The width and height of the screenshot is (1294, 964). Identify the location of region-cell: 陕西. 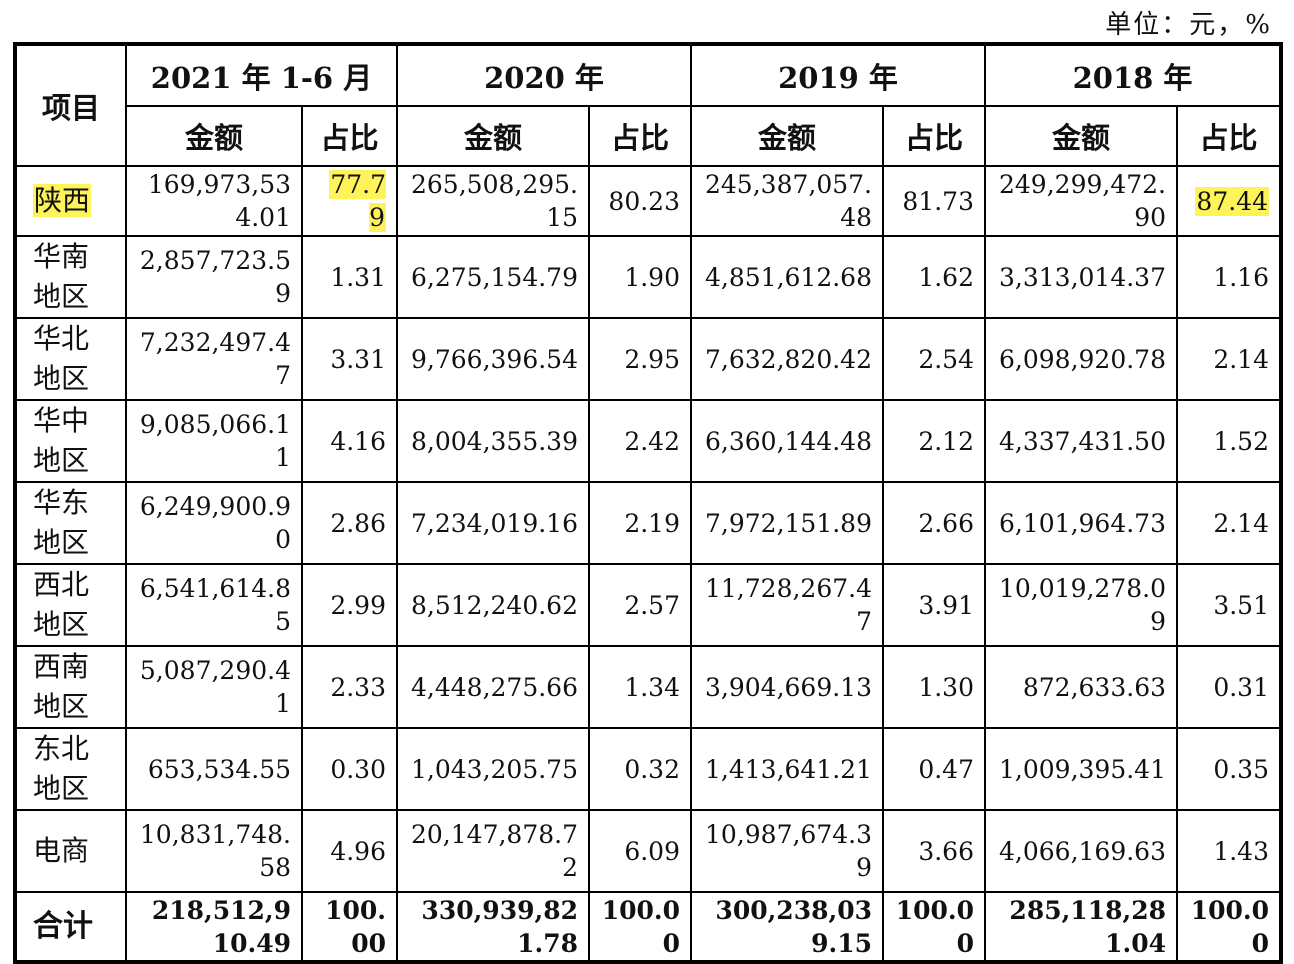
(70, 201).